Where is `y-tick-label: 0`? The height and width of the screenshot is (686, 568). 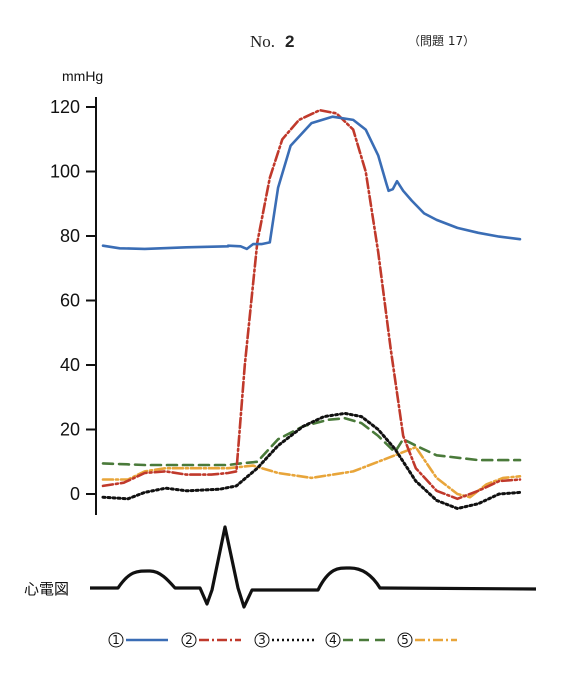 y-tick-label: 0 is located at coordinates (75, 494).